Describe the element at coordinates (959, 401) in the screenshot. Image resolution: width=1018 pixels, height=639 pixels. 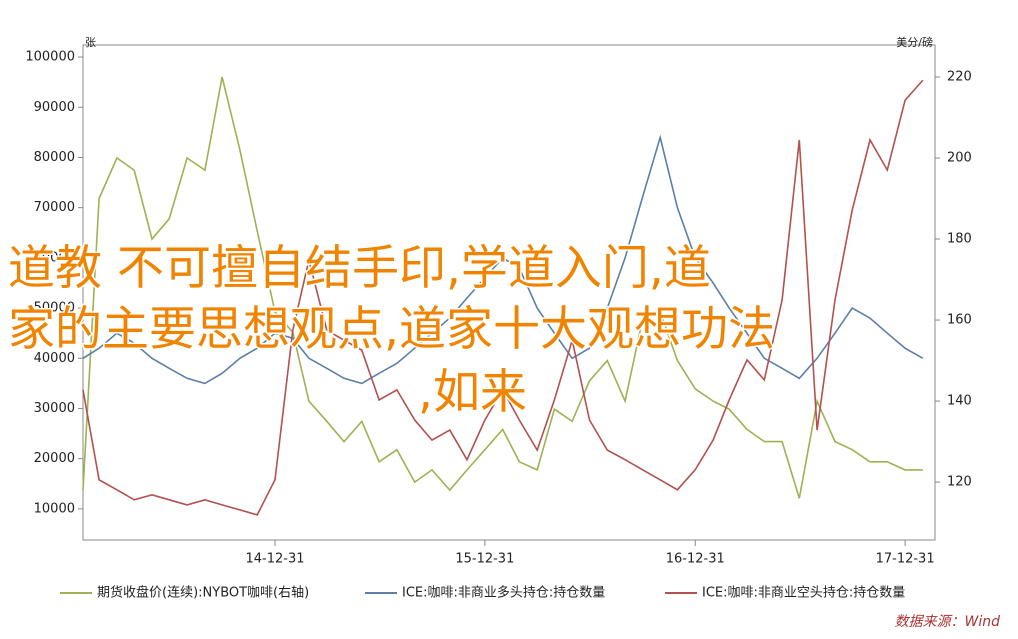
I see `y2-tick-label: 140` at that location.